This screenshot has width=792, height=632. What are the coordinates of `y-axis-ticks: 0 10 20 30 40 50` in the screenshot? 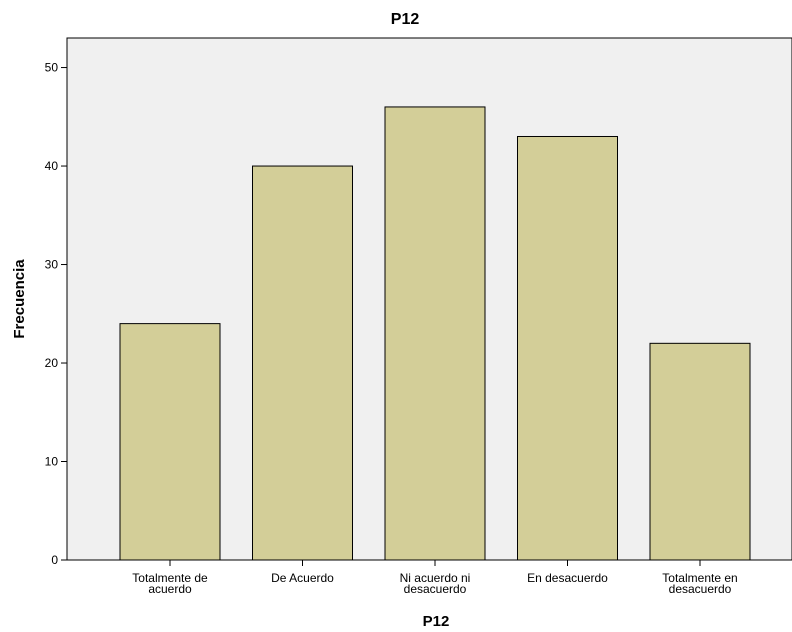 It's located at (56, 314).